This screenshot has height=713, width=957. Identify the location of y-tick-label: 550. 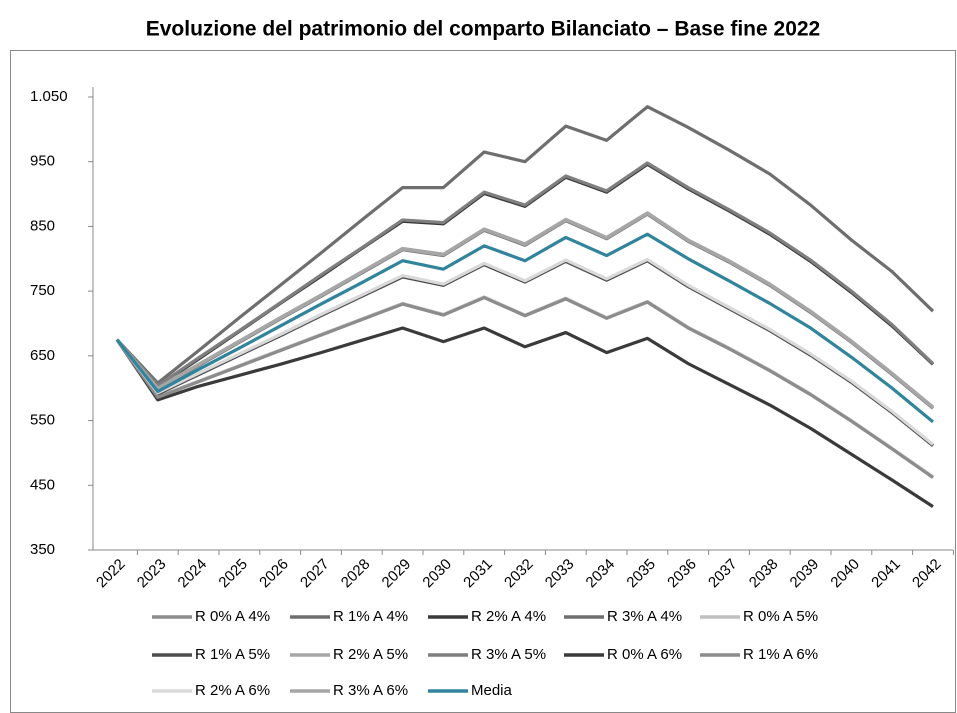
(42, 420).